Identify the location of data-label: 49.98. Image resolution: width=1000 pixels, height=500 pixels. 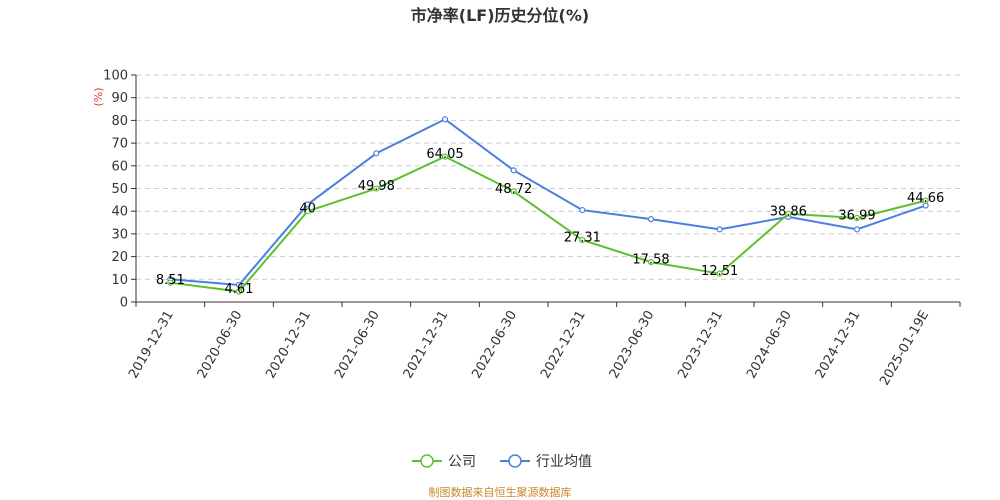
(376, 186).